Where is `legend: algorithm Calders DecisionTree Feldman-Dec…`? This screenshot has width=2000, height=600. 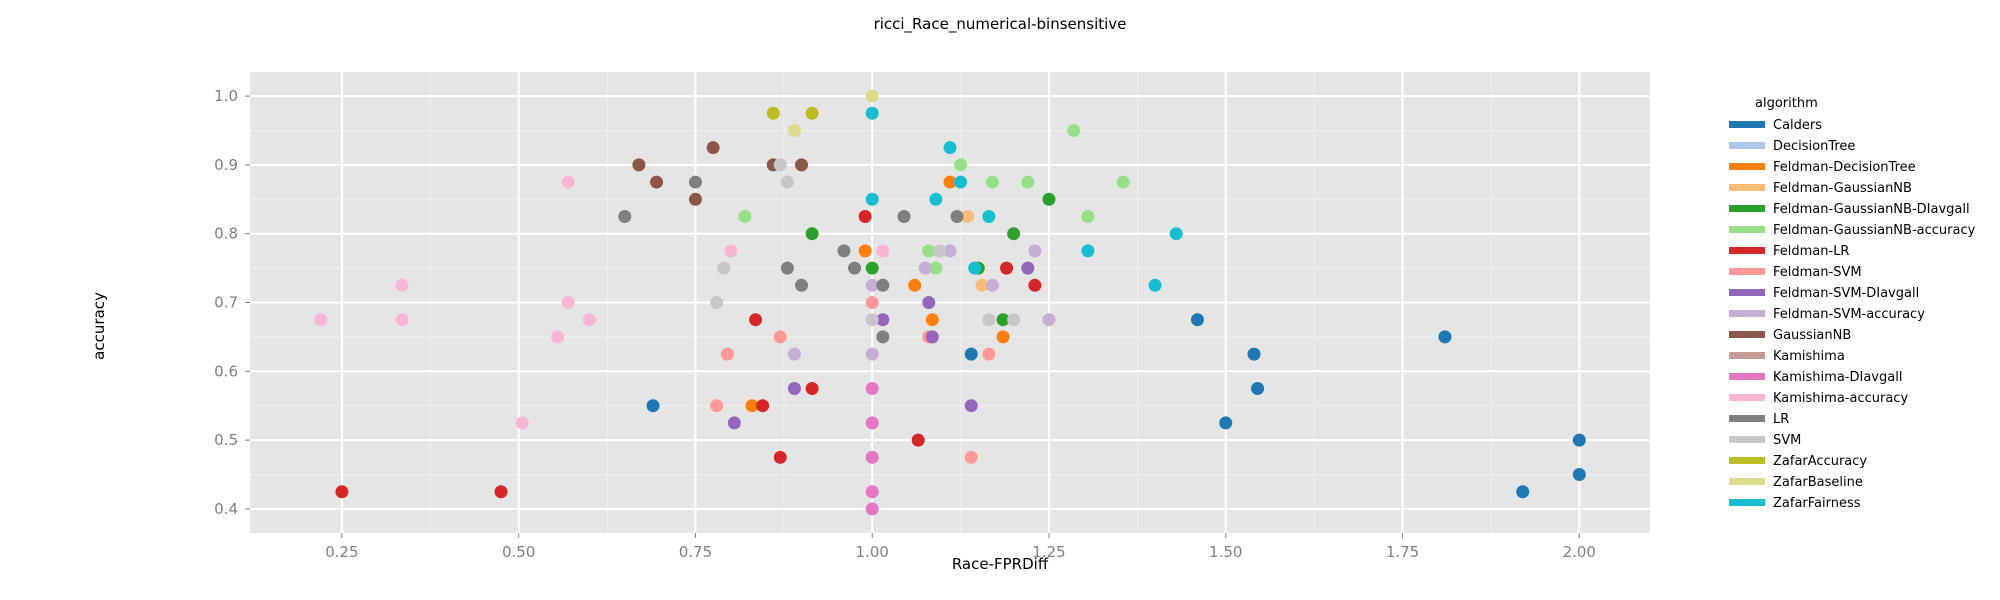
legend: algorithm Calders DecisionTree Feldman-Dec… is located at coordinates (1852, 303).